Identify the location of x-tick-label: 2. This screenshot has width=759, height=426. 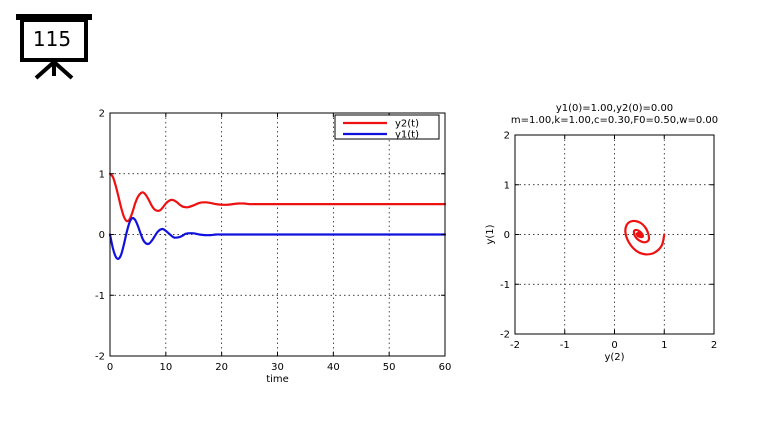
(714, 345).